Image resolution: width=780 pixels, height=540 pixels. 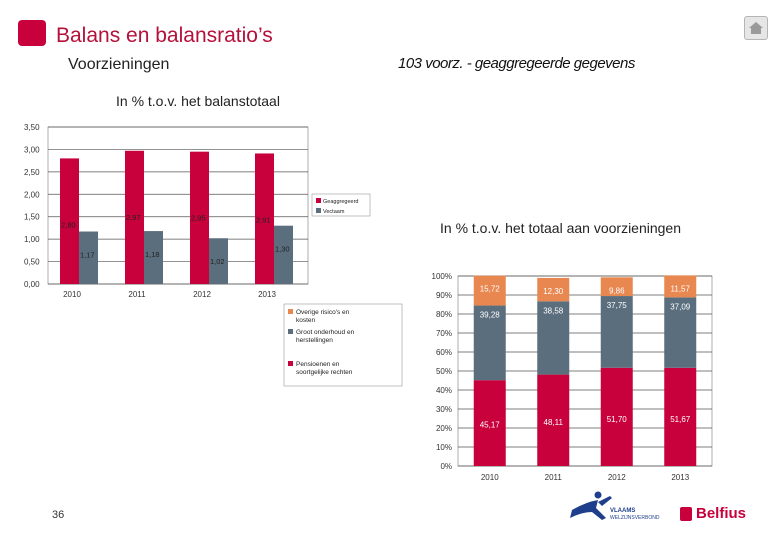 What do you see at coordinates (164, 35) in the screenshot?
I see `page-title: Balans en balansratio’s` at bounding box center [164, 35].